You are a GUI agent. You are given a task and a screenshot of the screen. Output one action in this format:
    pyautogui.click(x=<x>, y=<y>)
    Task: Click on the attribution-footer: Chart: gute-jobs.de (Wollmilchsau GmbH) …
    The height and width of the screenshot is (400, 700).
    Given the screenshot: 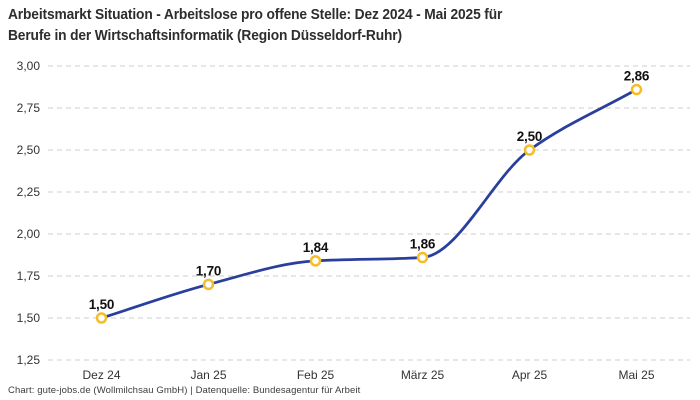 What is the action you would take?
    pyautogui.click(x=184, y=390)
    